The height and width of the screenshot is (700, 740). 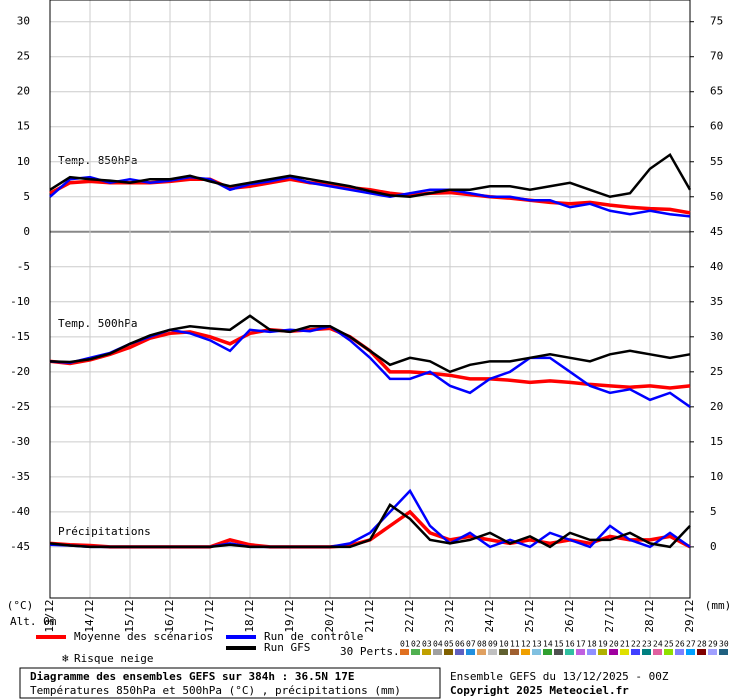 What do you see at coordinates (287, 647) in the screenshot?
I see `legend-label: Run GFS` at bounding box center [287, 647].